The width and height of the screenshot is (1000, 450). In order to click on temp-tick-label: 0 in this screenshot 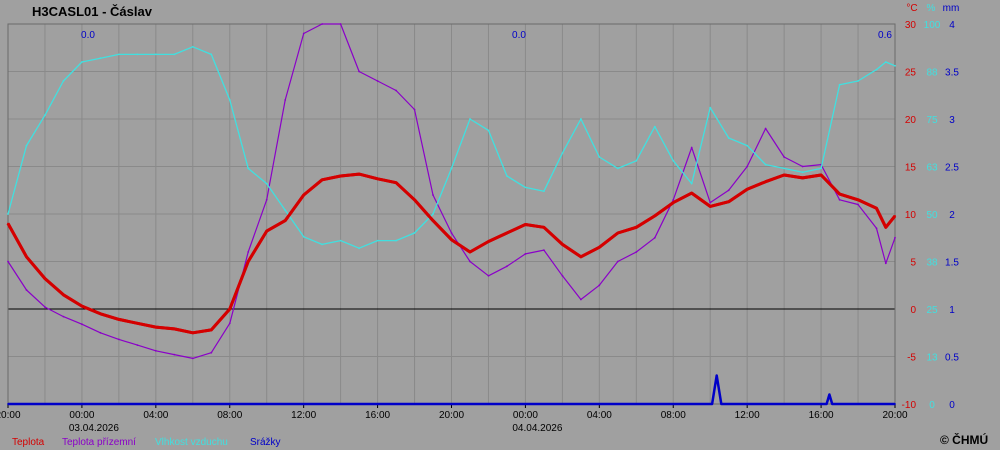, I will do `click(913, 310)`.